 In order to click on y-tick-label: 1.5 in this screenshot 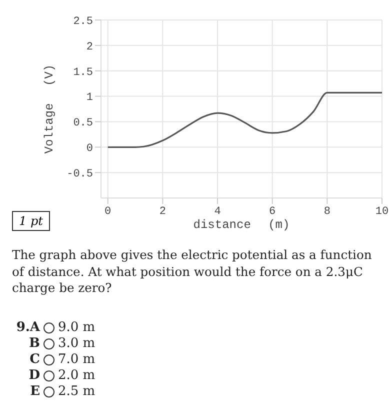, I will do `click(83, 72)`.